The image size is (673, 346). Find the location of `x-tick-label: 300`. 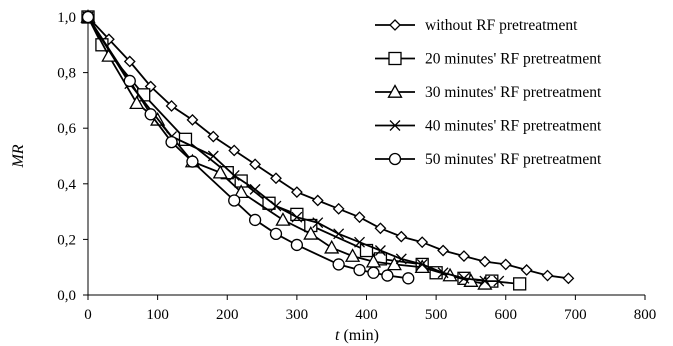

x-tick-label: 300 is located at coordinates (297, 315).